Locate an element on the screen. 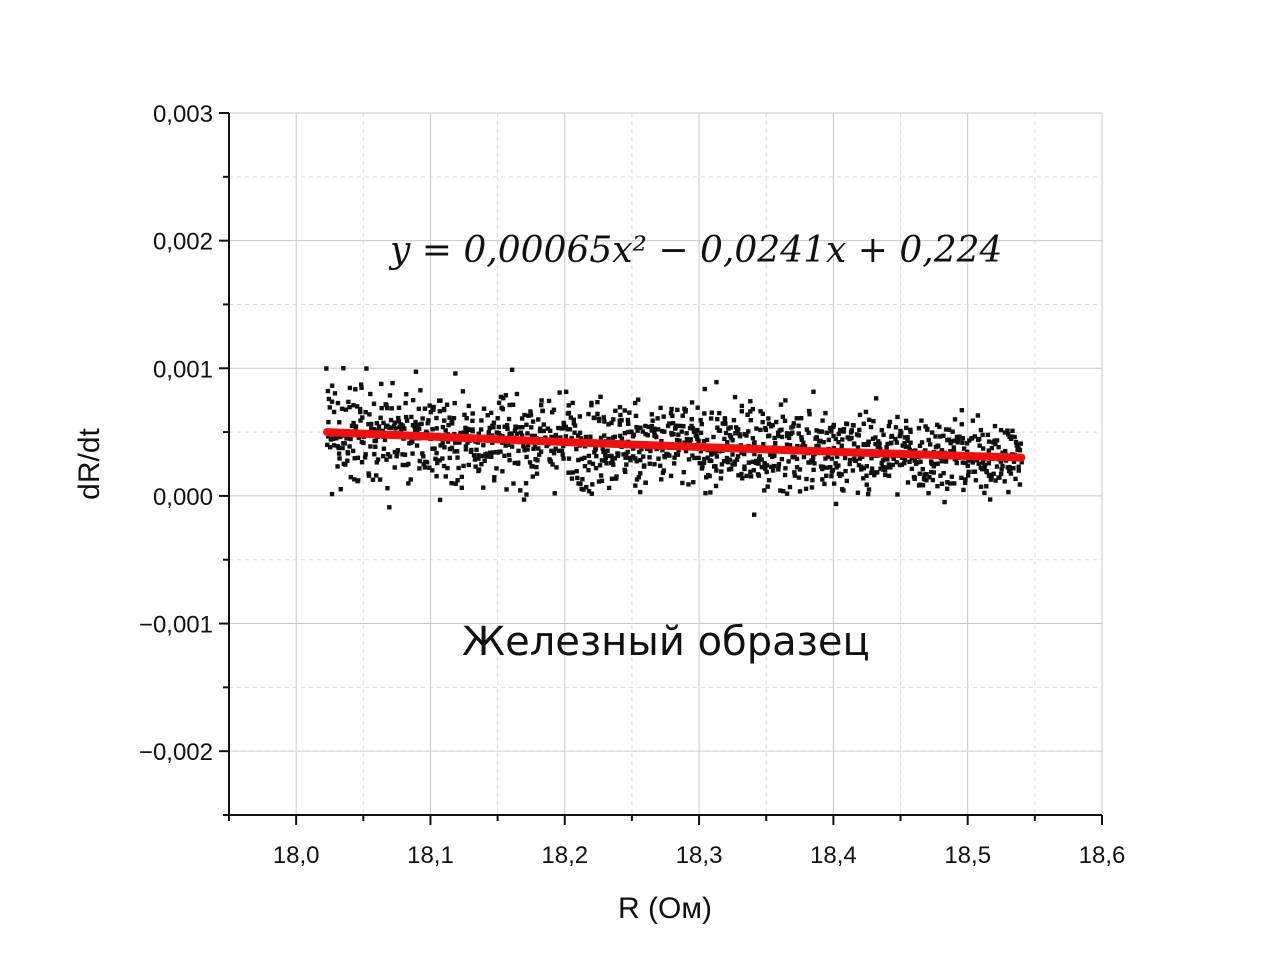 The image size is (1280, 979). y-tick-label: 0,003 is located at coordinates (183, 114).